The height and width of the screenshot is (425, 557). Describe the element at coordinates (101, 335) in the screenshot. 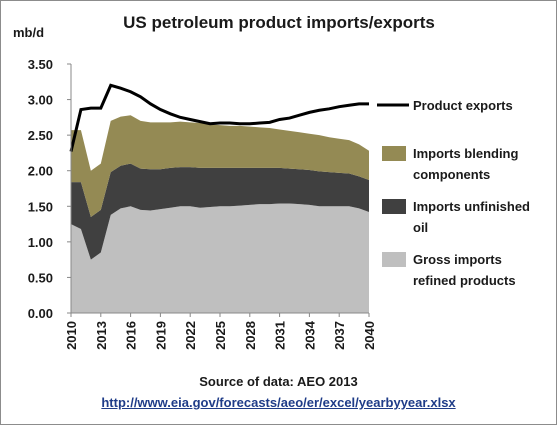

I see `x-tick-label: 2013` at that location.